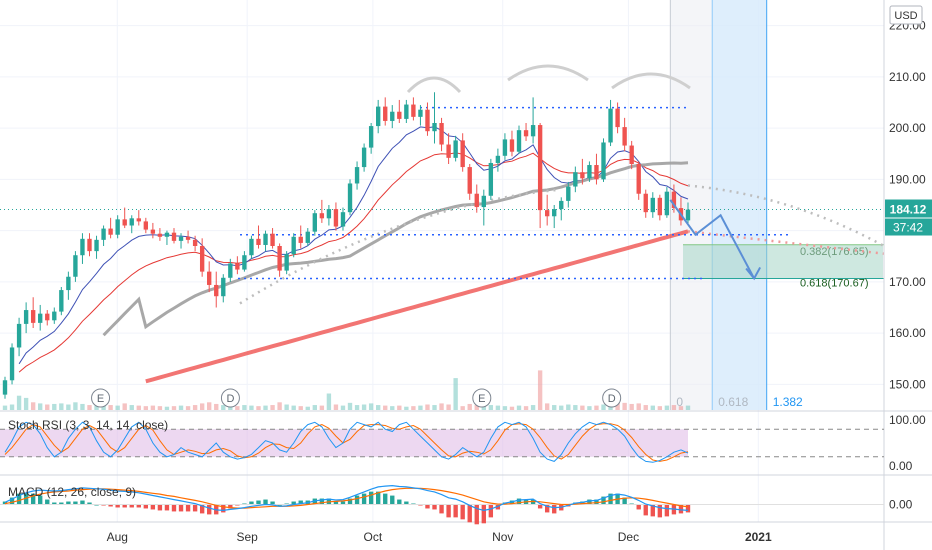 This screenshot has height=550, width=932. What do you see at coordinates (907, 128) in the screenshot?
I see `price-tick-label: 200.00` at bounding box center [907, 128].